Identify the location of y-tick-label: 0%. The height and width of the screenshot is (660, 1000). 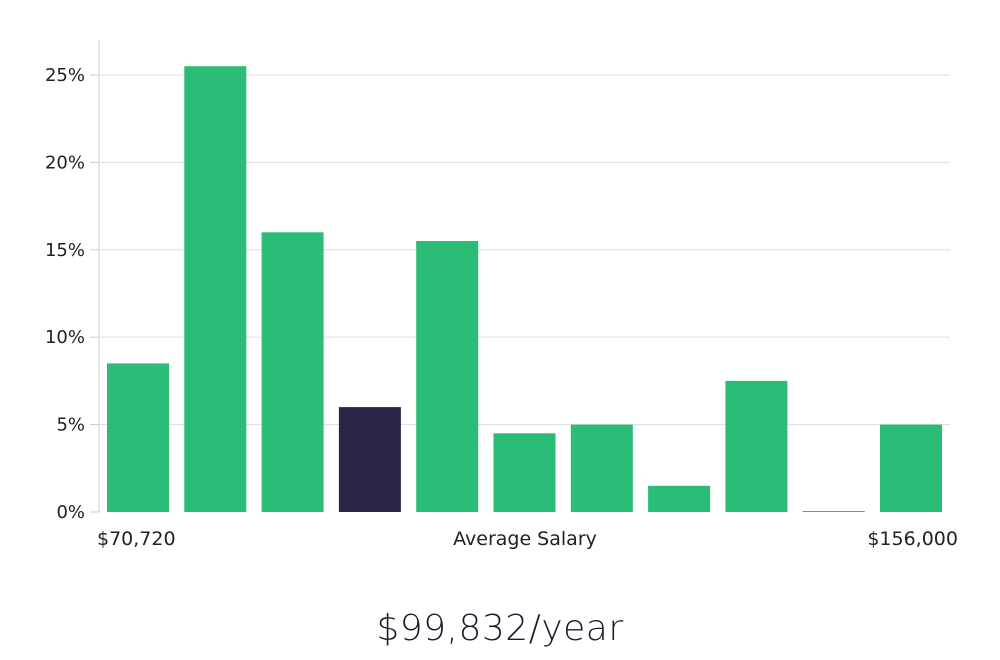
(70, 512).